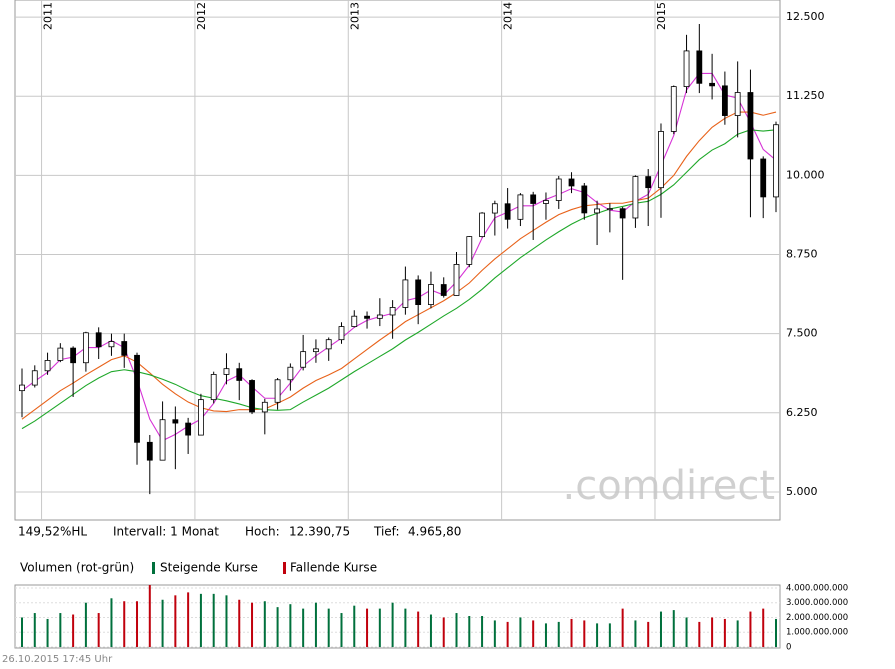 The image size is (895, 669). I want to click on x-tick-label: 2014, so click(508, 16).